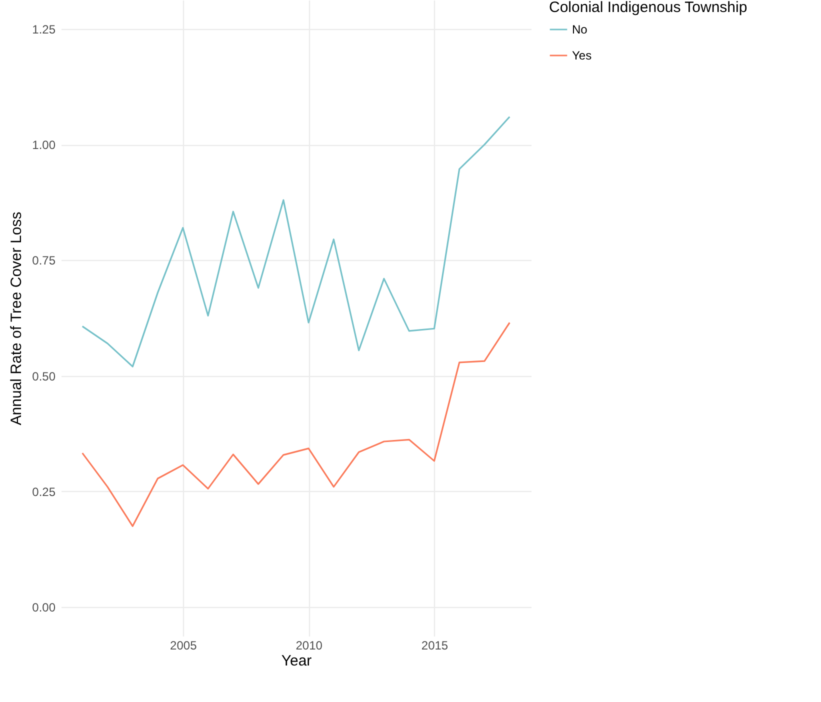 The width and height of the screenshot is (821, 702). I want to click on y-tick-label: 1.00, so click(44, 145).